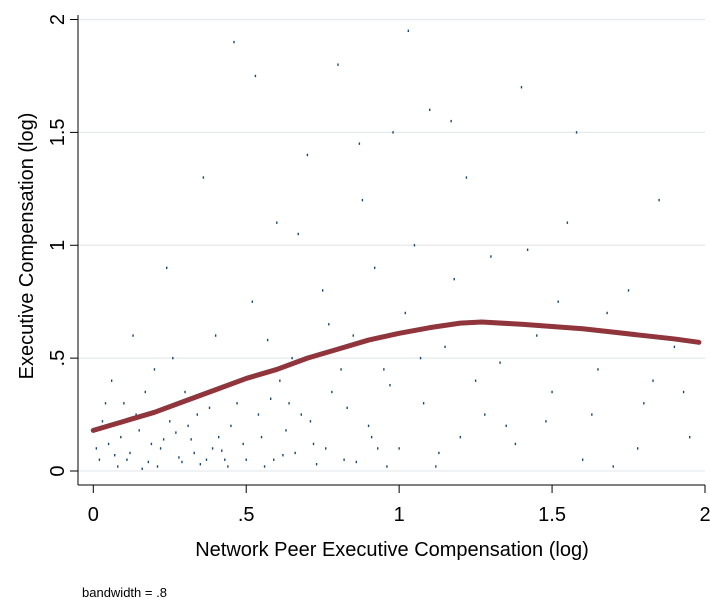  I want to click on y-tick-label: 1.5, so click(58, 132).